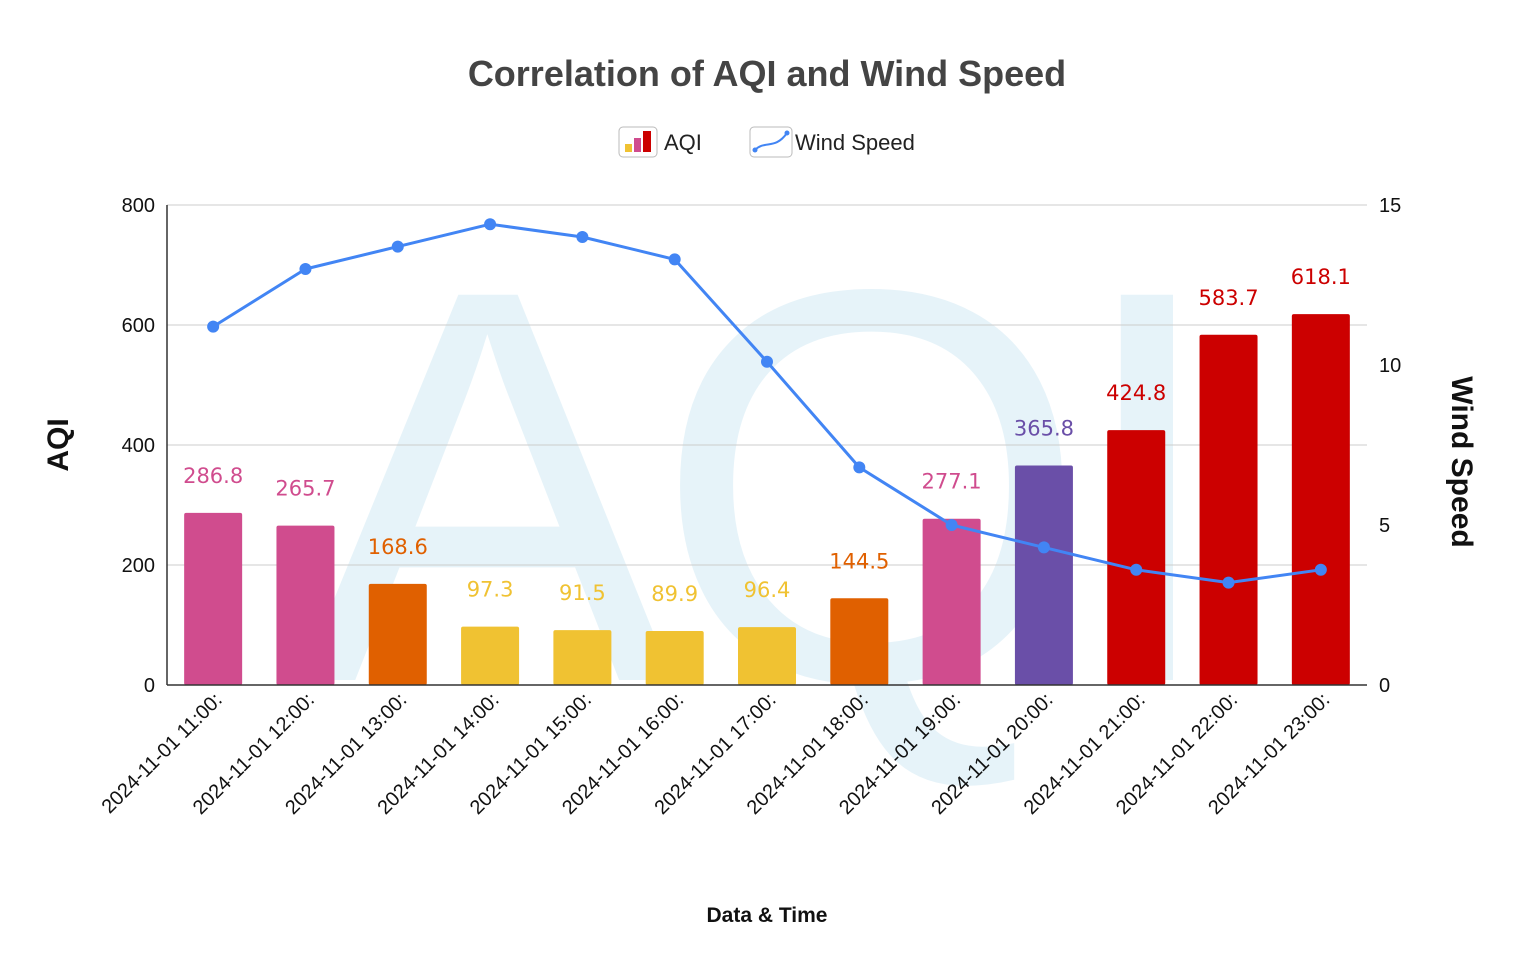 The image size is (1534, 978). I want to click on legend-item-wind-speed: Wind Speed, so click(832, 142).